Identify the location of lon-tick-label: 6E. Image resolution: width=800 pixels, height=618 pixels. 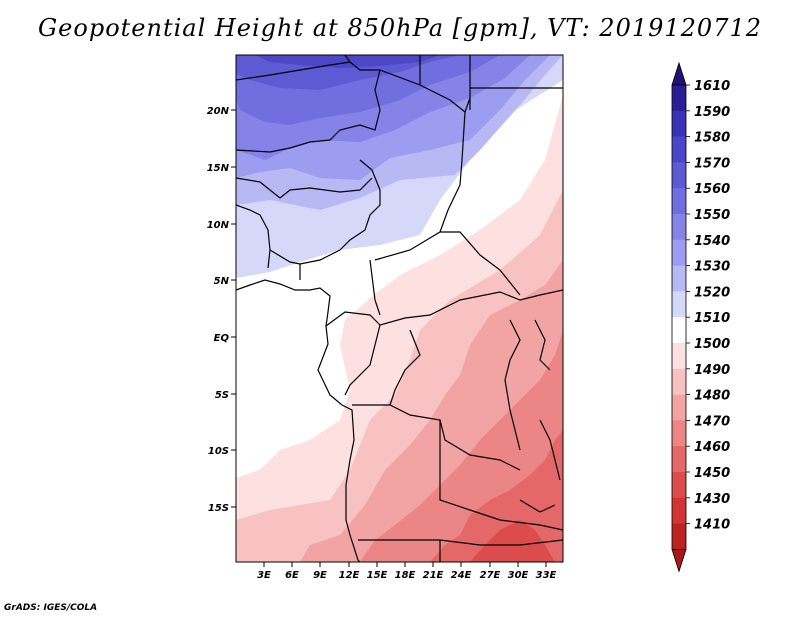
(292, 575).